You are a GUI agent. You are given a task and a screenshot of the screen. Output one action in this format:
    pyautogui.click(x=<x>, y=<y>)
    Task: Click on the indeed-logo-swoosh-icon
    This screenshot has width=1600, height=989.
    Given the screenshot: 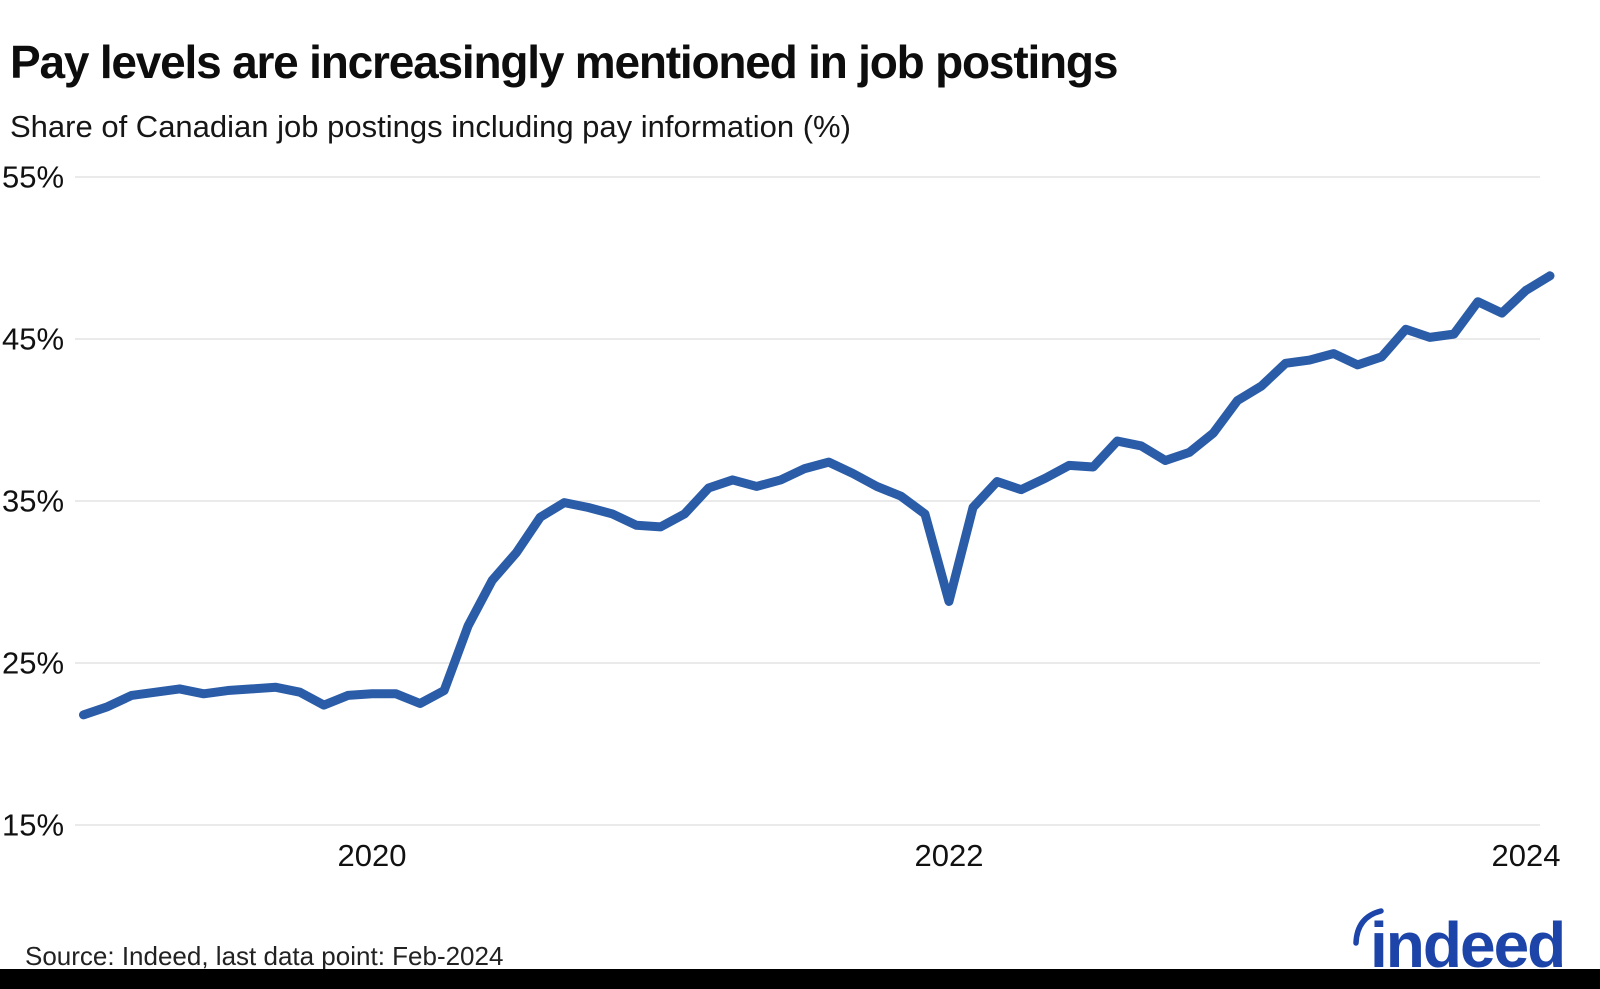 What is the action you would take?
    pyautogui.click(x=1368, y=927)
    